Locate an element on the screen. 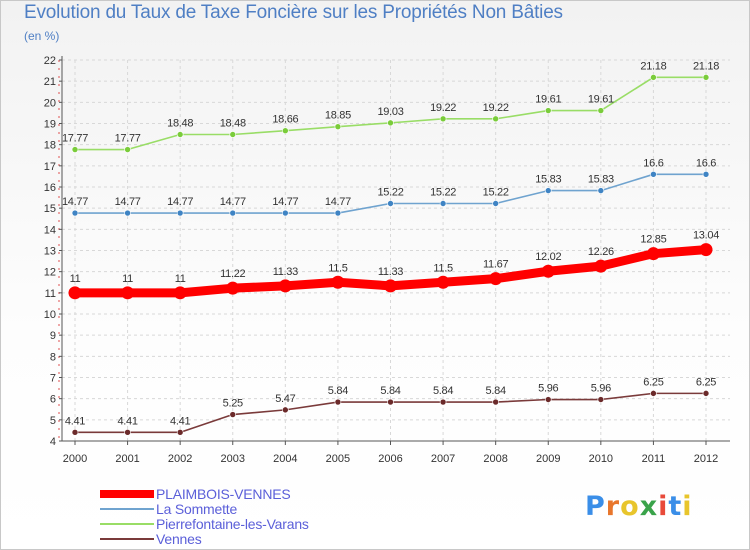  data-label: 11.67 is located at coordinates (495, 265).